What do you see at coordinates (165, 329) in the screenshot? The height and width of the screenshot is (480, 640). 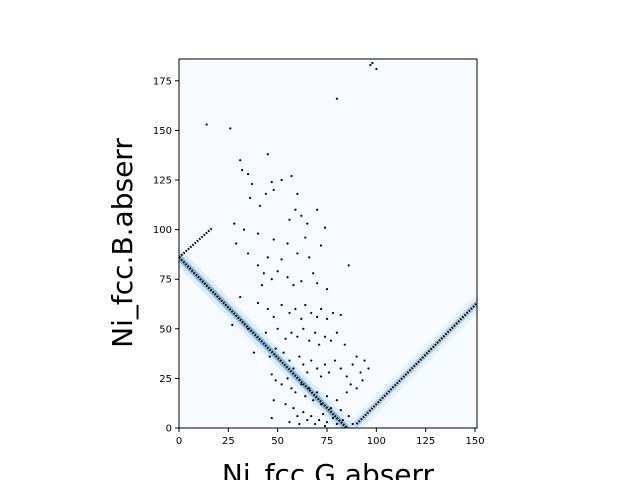 I see `y-tick-label-2: 50` at bounding box center [165, 329].